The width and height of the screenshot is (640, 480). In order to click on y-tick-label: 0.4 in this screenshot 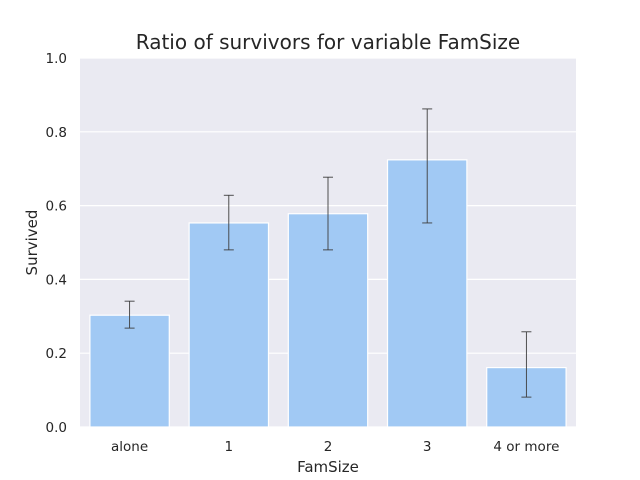, I will do `click(56, 280)`.